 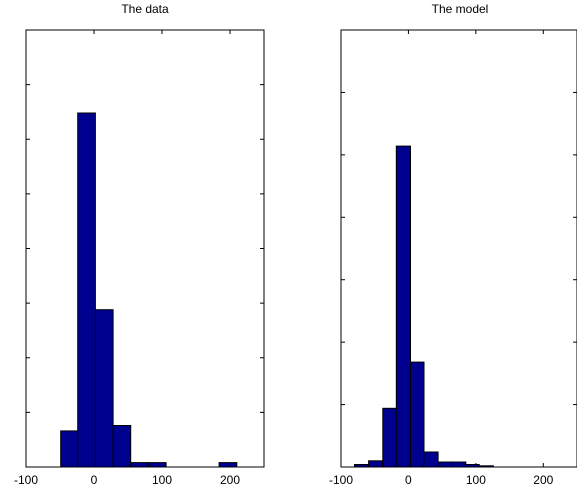 What do you see at coordinates (127, 480) in the screenshot?
I see `data-histogram-xtick-labels: -100 0 100 200` at bounding box center [127, 480].